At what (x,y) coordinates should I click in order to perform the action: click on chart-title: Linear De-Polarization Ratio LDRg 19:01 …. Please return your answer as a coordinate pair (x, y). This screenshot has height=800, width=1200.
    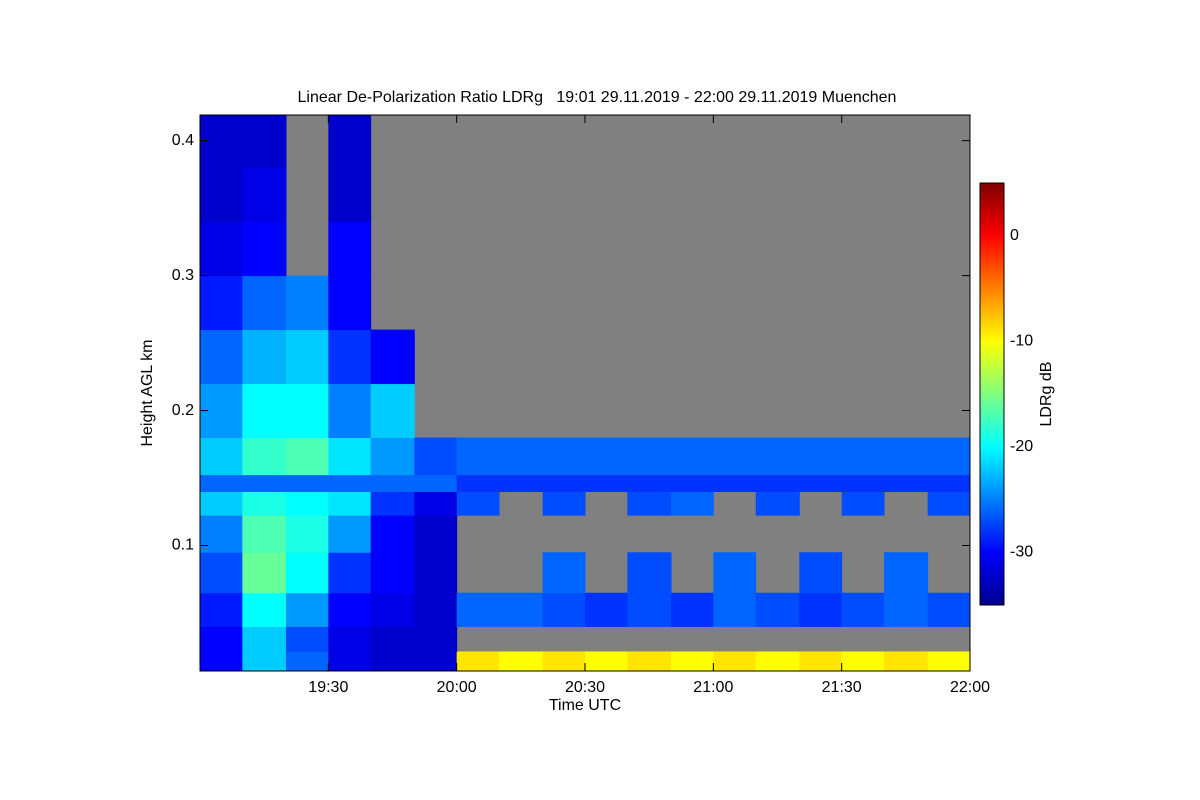
    Looking at the image, I should click on (597, 97).